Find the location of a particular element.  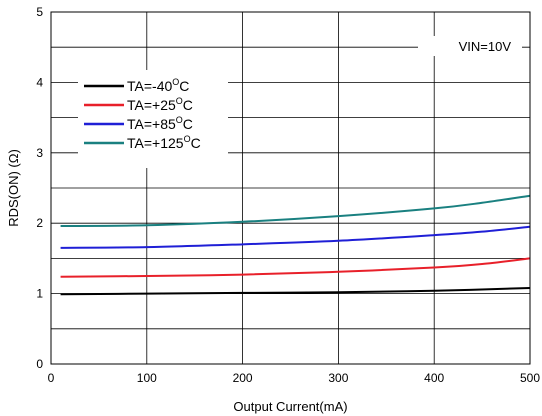

legend: TA=-40OC TA=+25OC TA=+85OC TA=+125OC is located at coordinates (153, 119).